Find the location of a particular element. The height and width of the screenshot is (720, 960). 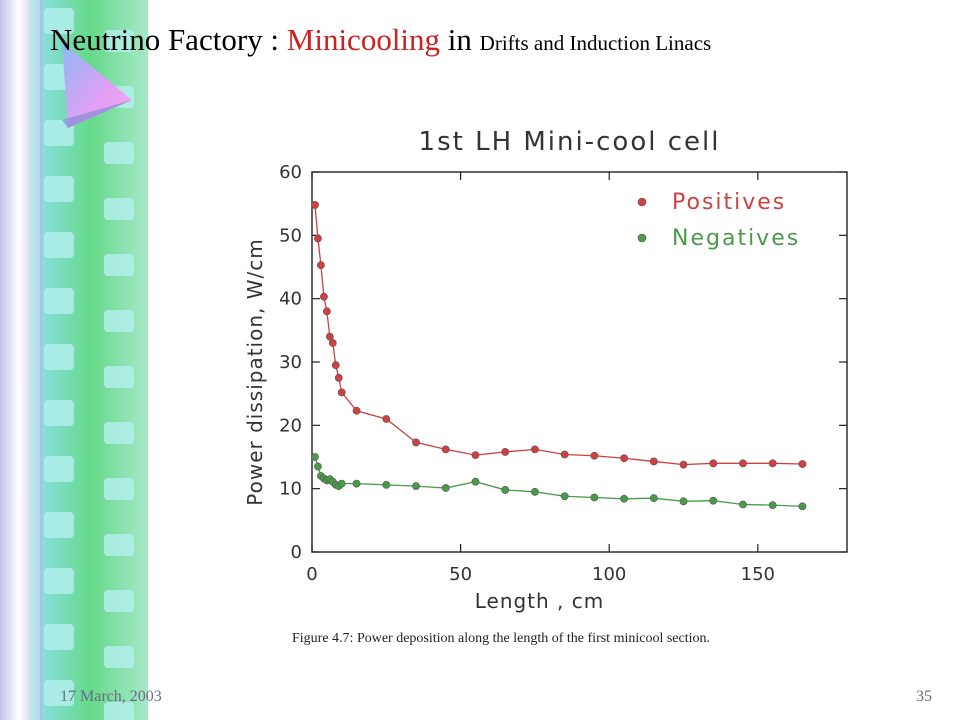

legend-marker-positives is located at coordinates (642, 202).